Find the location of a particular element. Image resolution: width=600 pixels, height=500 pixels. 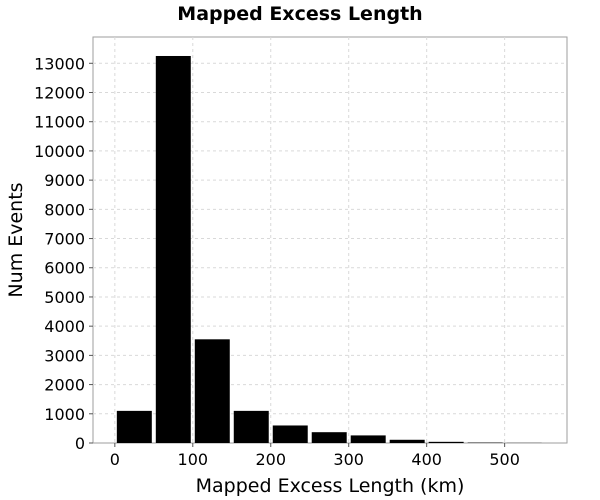

y-tick-label: 12000 is located at coordinates (59, 92).